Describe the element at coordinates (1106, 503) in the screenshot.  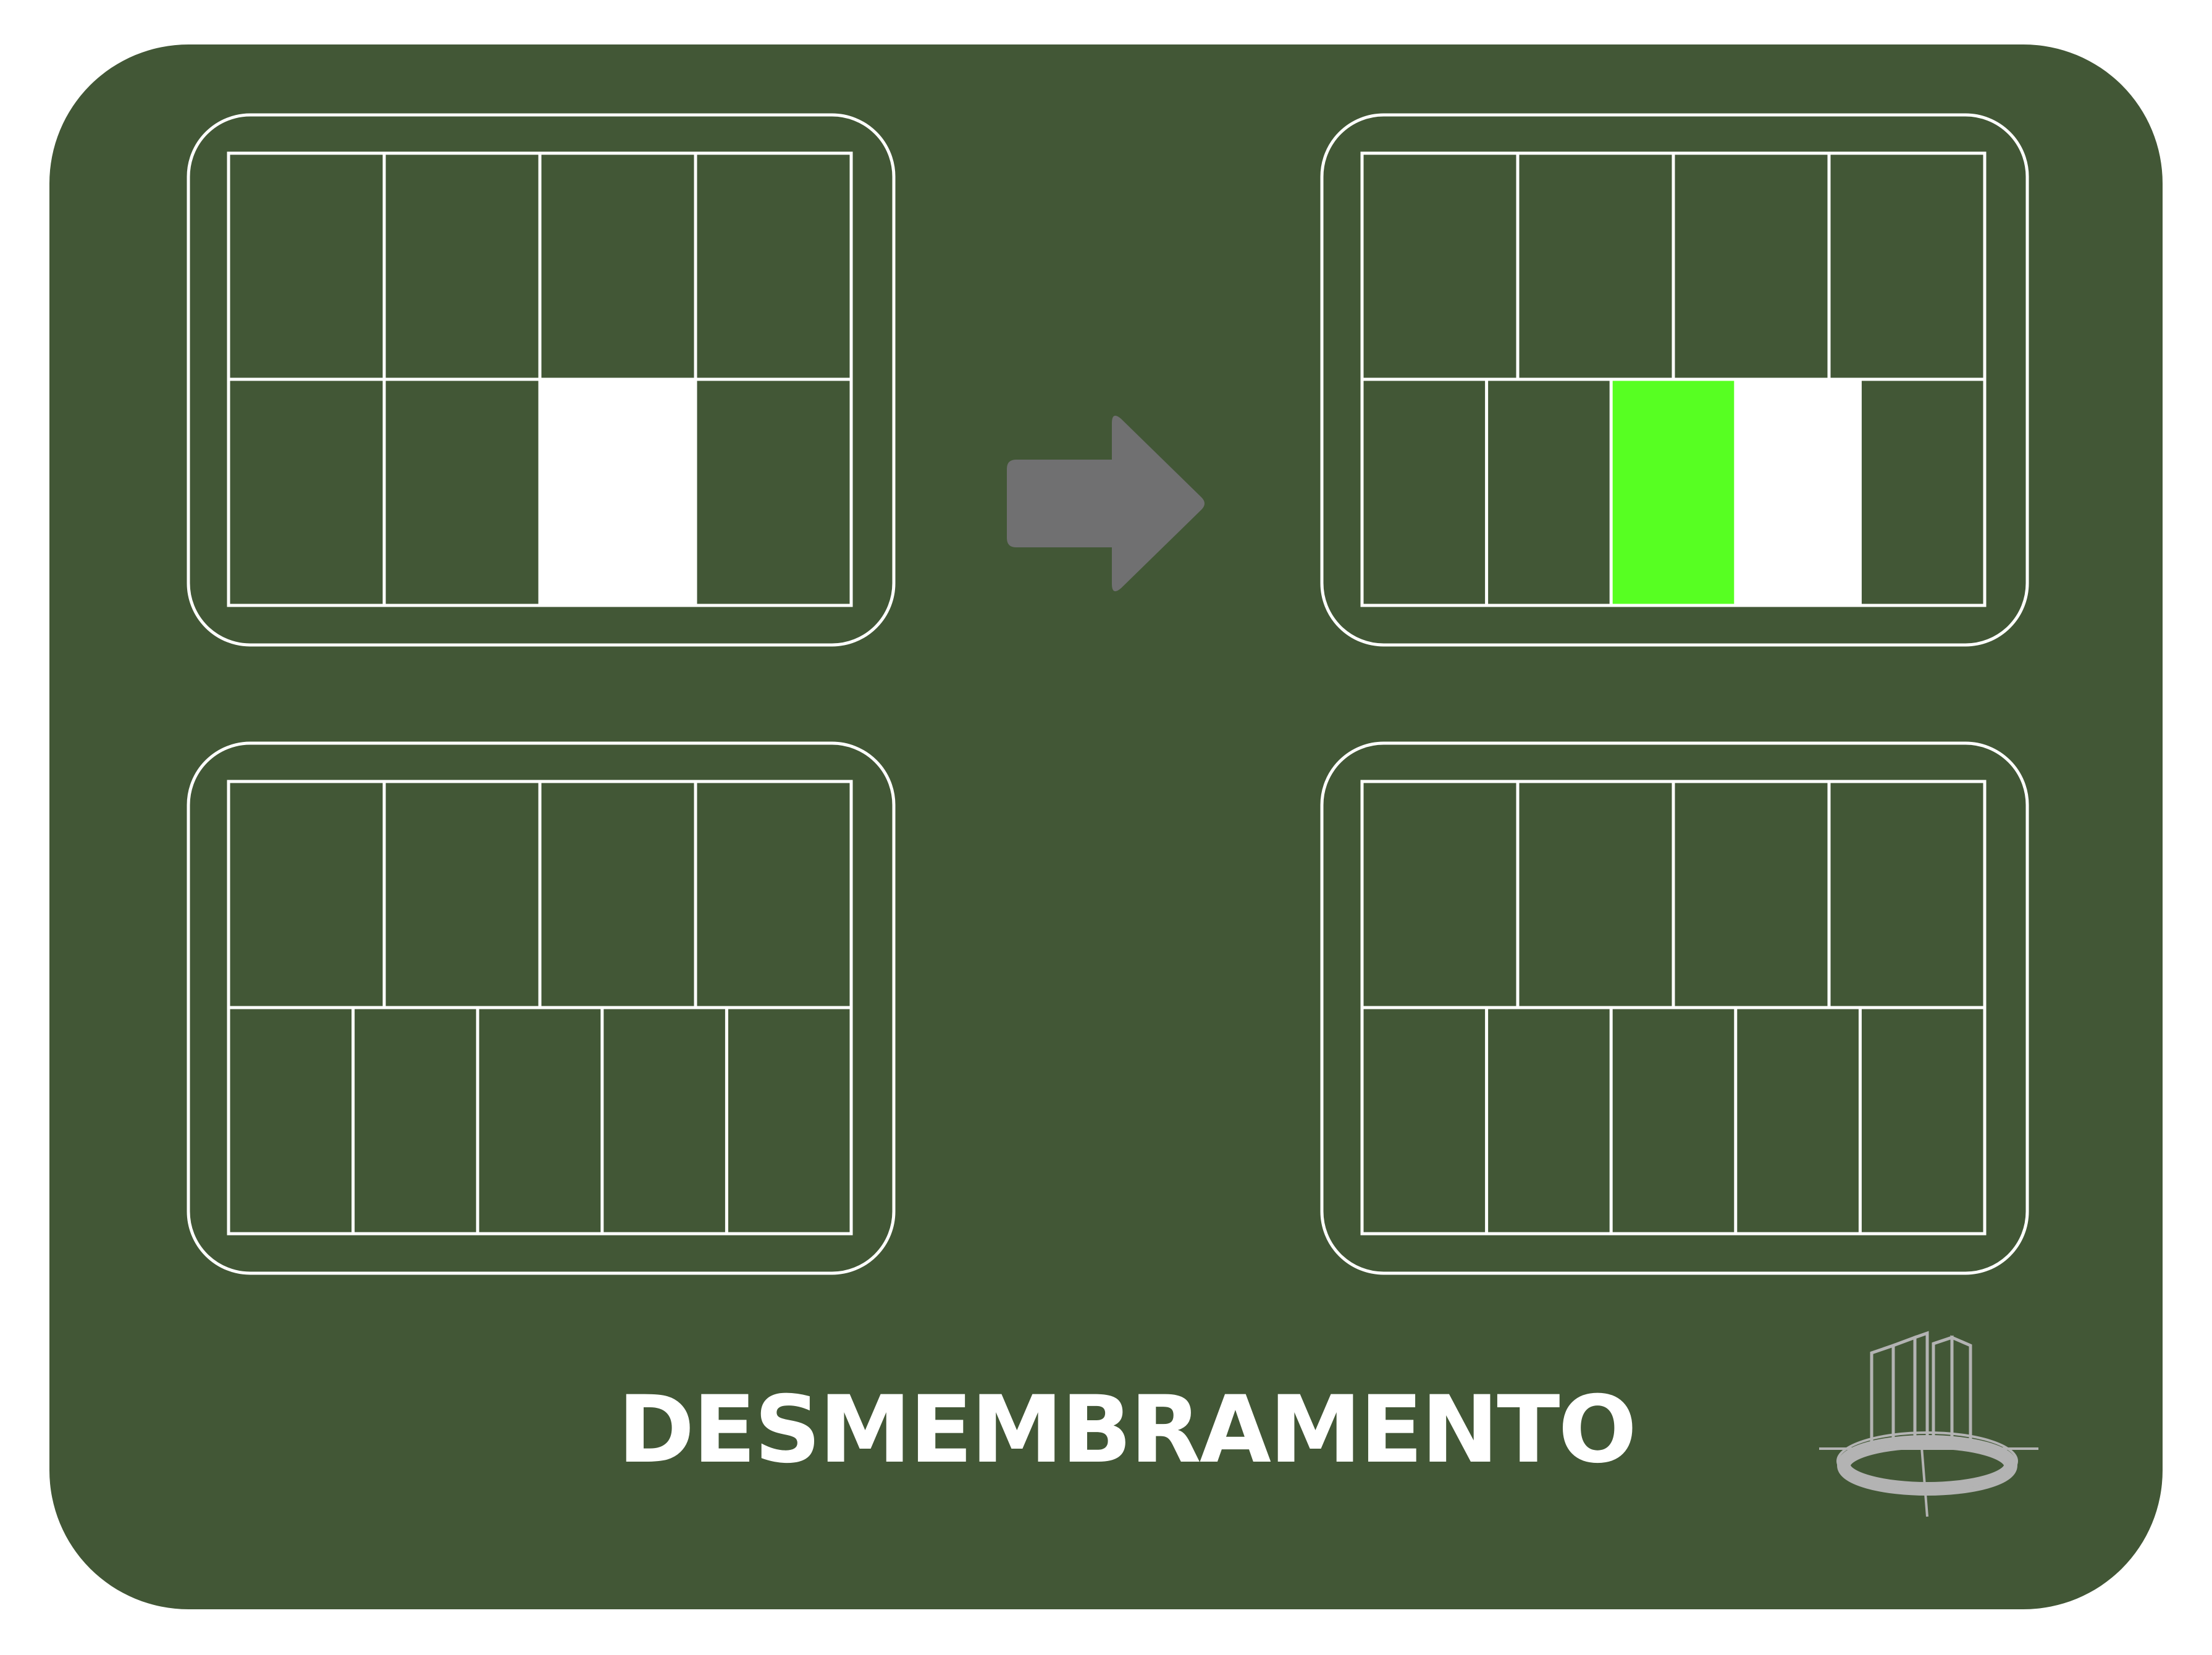
I see `arrow-right-icon` at that location.